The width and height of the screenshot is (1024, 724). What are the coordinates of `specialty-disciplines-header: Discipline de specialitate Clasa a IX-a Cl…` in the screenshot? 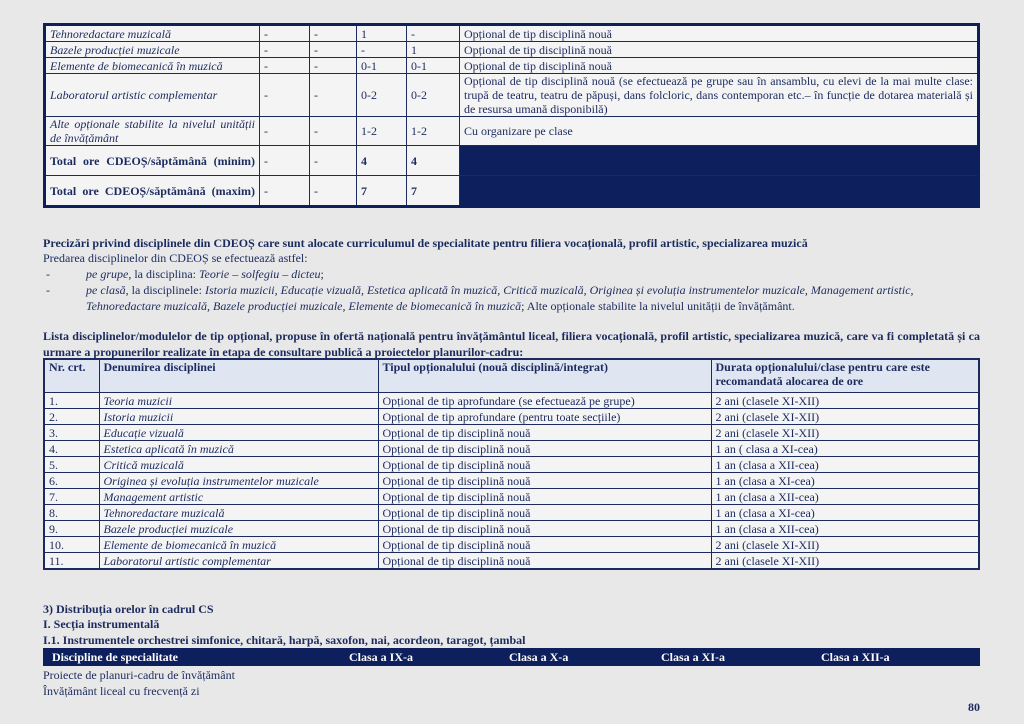 It's located at (511, 657).